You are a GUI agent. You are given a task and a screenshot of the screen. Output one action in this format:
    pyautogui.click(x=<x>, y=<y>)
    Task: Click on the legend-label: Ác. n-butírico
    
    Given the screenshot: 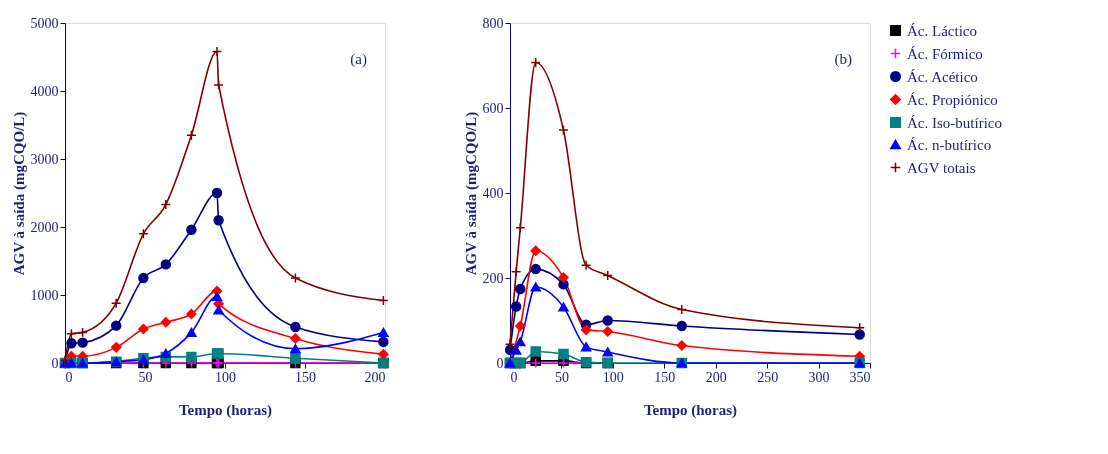 What is the action you would take?
    pyautogui.click(x=949, y=144)
    